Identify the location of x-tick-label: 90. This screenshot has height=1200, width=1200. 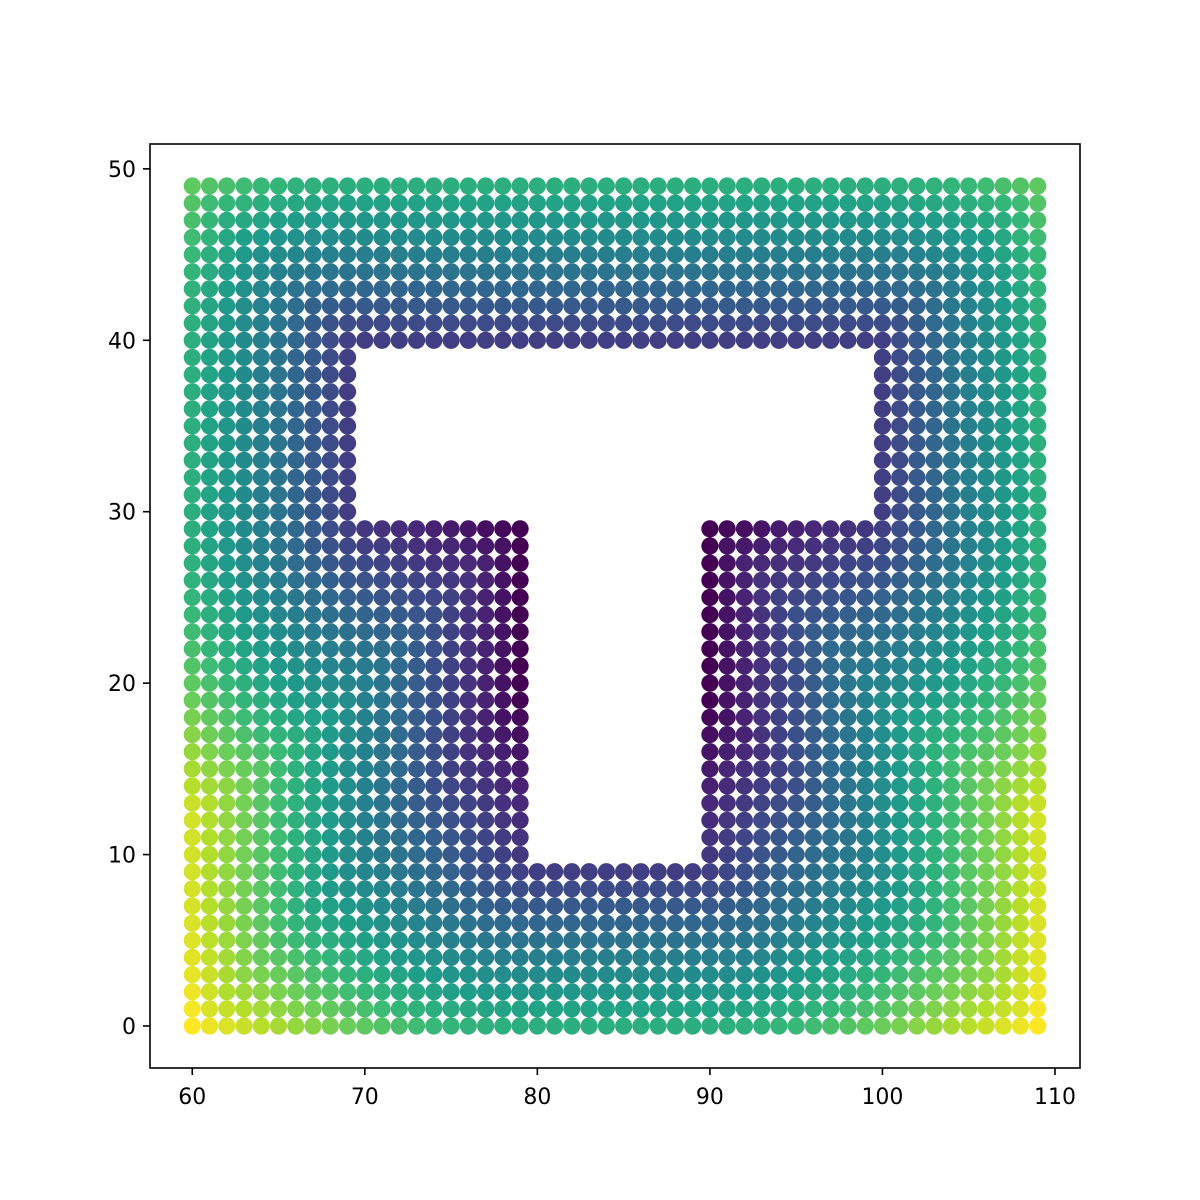
(710, 1097).